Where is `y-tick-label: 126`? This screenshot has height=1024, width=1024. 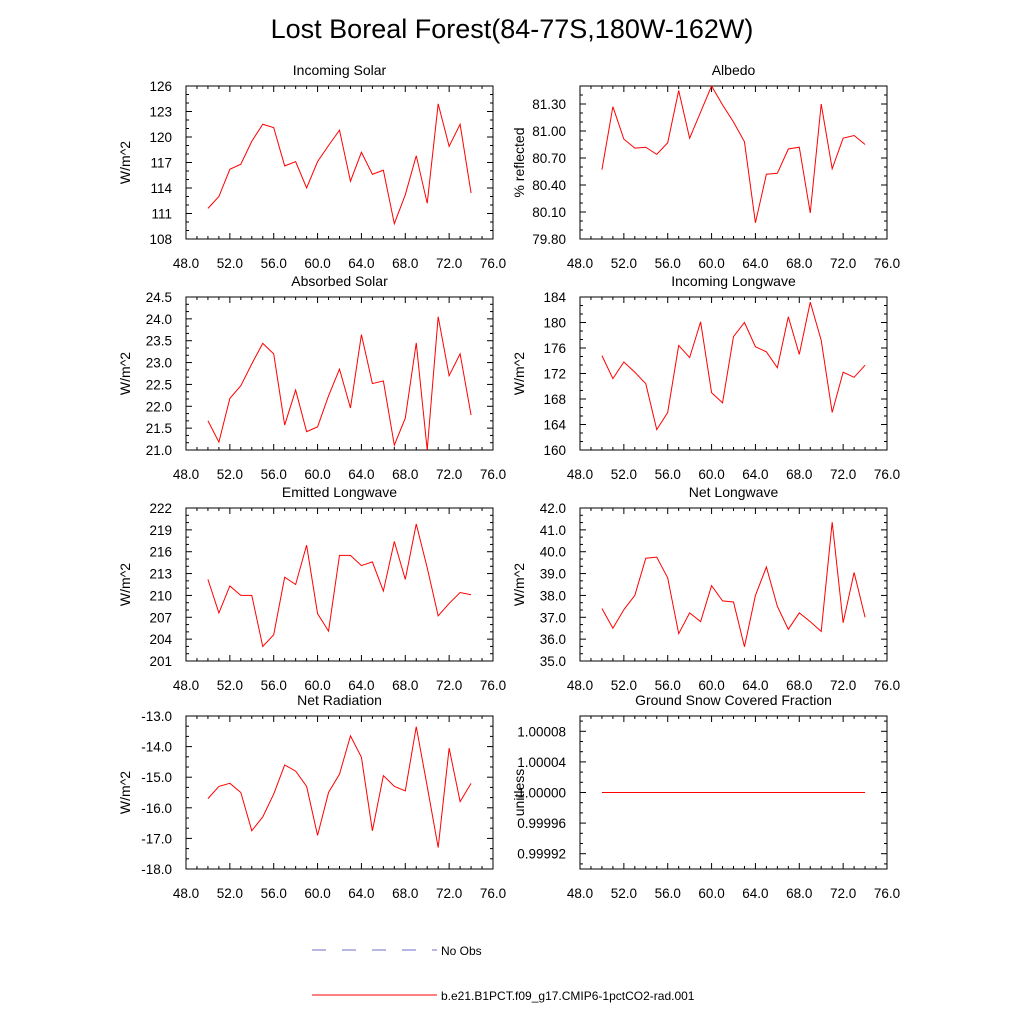 y-tick-label: 126 is located at coordinates (160, 86).